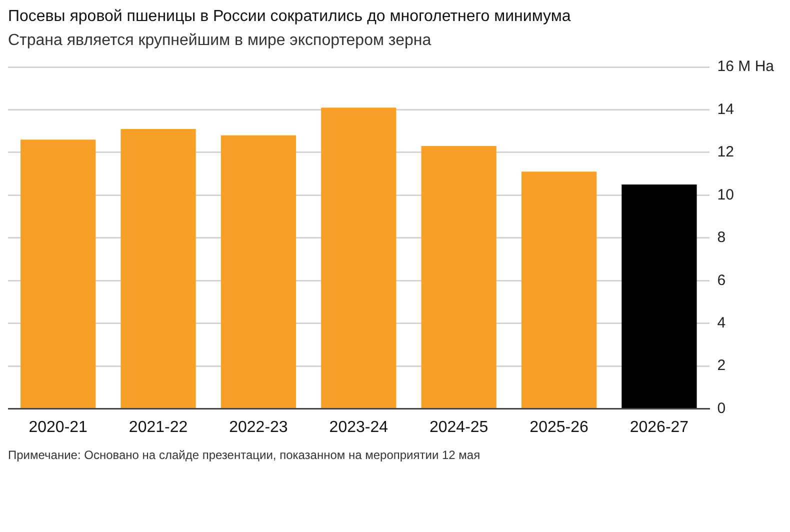 This screenshot has width=790, height=532. Describe the element at coordinates (659, 427) in the screenshot. I see `x-tick-label: 2026-27` at that location.